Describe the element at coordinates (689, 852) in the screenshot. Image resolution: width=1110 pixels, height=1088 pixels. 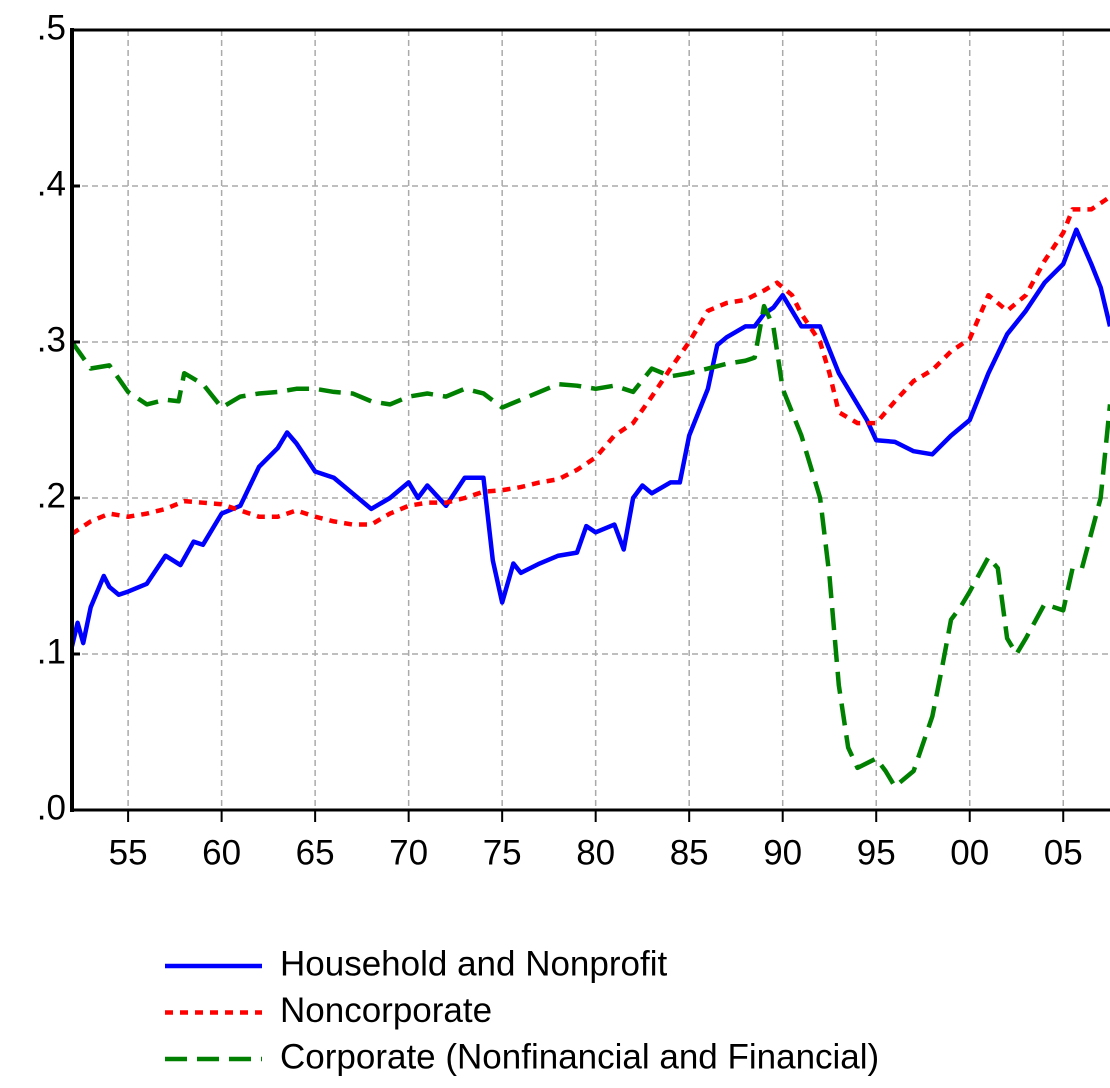
I see `x-tick-label: 85` at that location.